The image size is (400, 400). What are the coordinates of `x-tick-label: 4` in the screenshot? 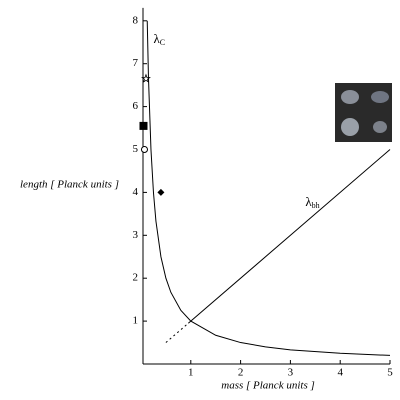 It's located at (340, 373).